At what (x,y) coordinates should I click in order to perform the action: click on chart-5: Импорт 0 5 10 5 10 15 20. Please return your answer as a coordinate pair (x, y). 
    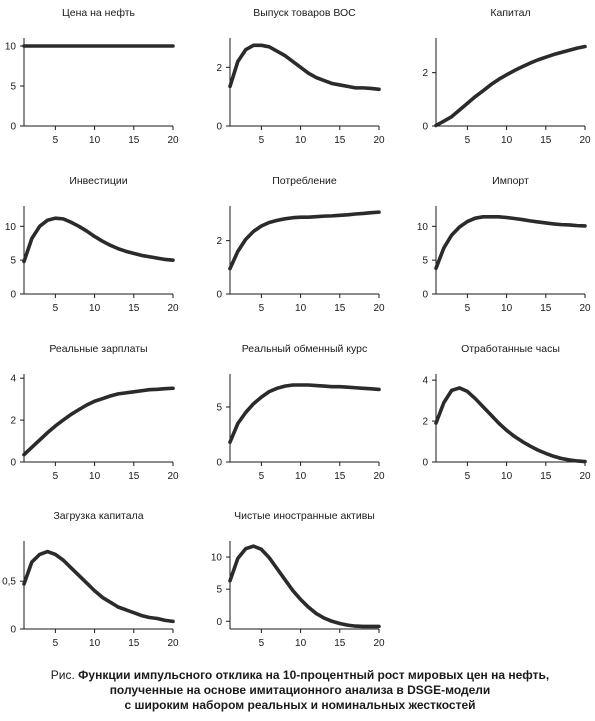
    Looking at the image, I should click on (504, 244).